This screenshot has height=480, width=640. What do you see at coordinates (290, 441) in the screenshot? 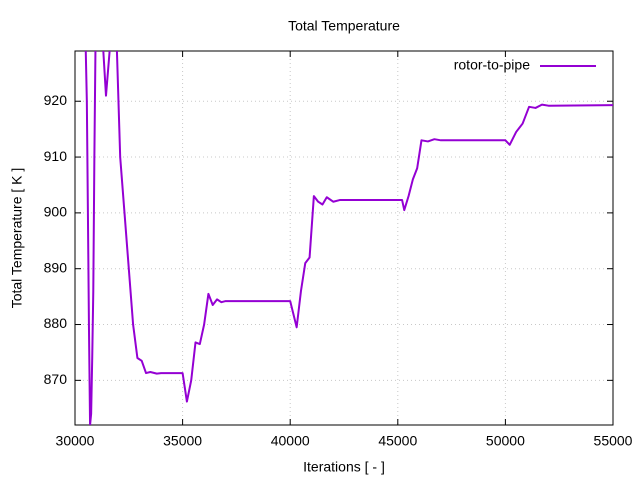
I see `x-tick-label: 40000` at bounding box center [290, 441].